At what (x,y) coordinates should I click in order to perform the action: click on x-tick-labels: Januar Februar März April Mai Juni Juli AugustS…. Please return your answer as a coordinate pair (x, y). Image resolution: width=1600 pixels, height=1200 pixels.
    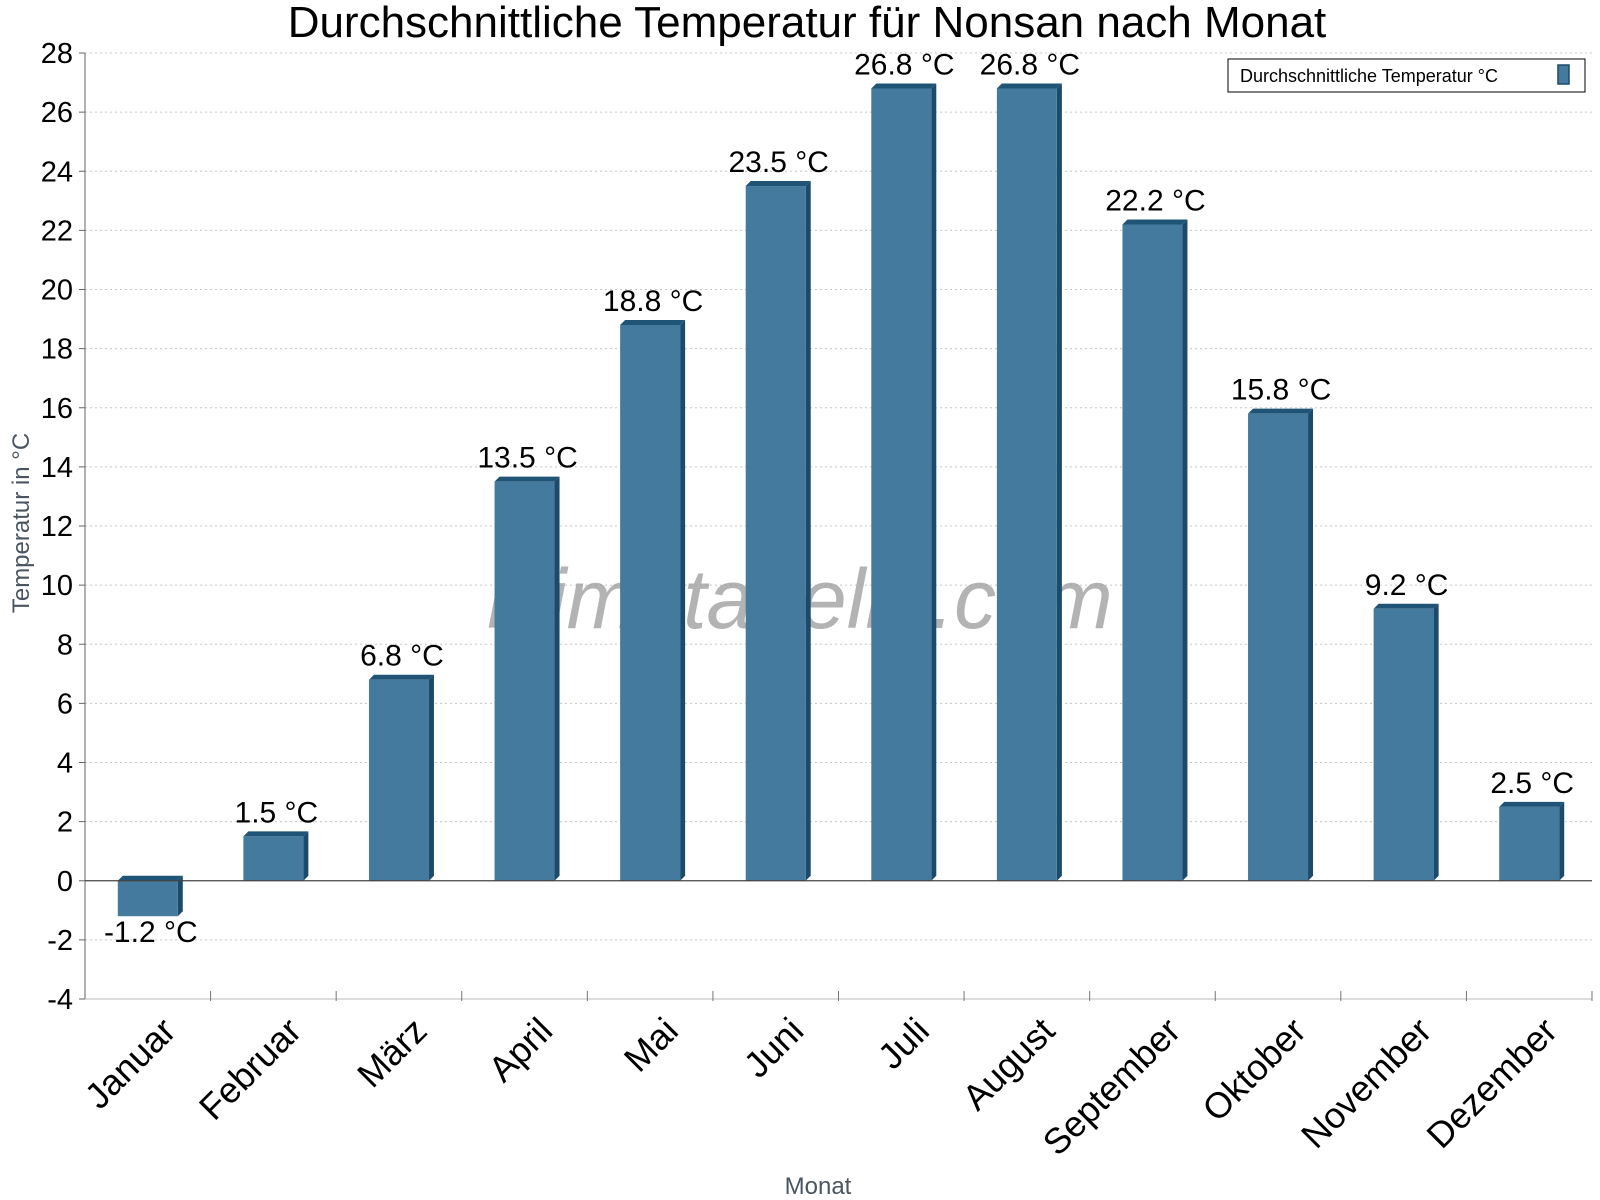
    Looking at the image, I should click on (821, 1087).